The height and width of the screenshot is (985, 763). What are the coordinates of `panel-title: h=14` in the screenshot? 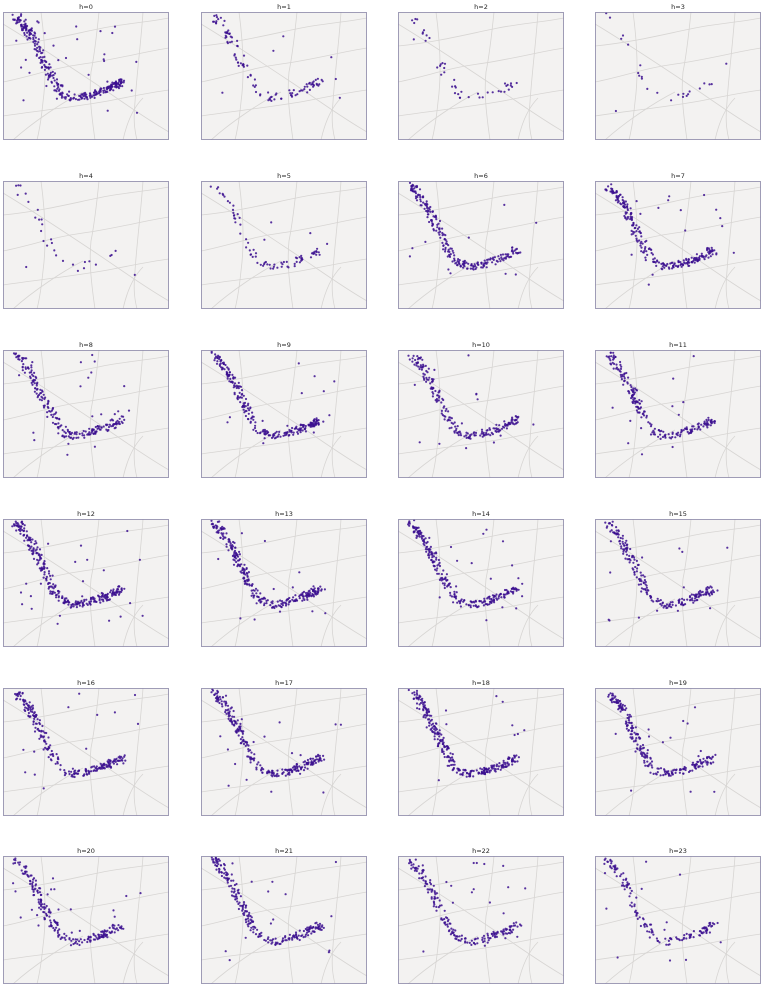 It's located at (481, 514).